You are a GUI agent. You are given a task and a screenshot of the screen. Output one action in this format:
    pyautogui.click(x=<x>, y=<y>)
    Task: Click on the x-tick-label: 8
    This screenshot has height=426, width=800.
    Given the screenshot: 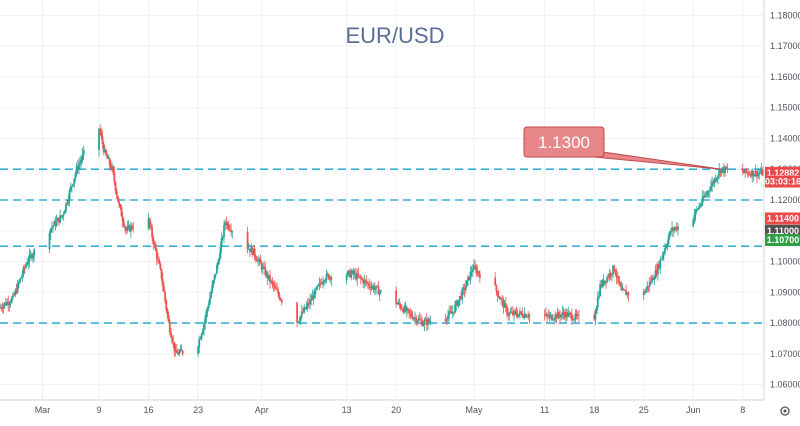 What is the action you would take?
    pyautogui.click(x=742, y=410)
    